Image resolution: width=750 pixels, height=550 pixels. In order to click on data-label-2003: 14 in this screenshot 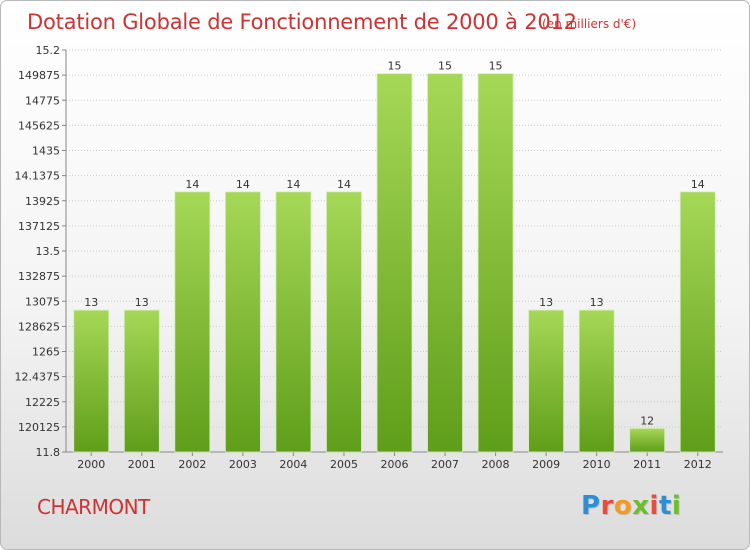, I will do `click(243, 184)`.